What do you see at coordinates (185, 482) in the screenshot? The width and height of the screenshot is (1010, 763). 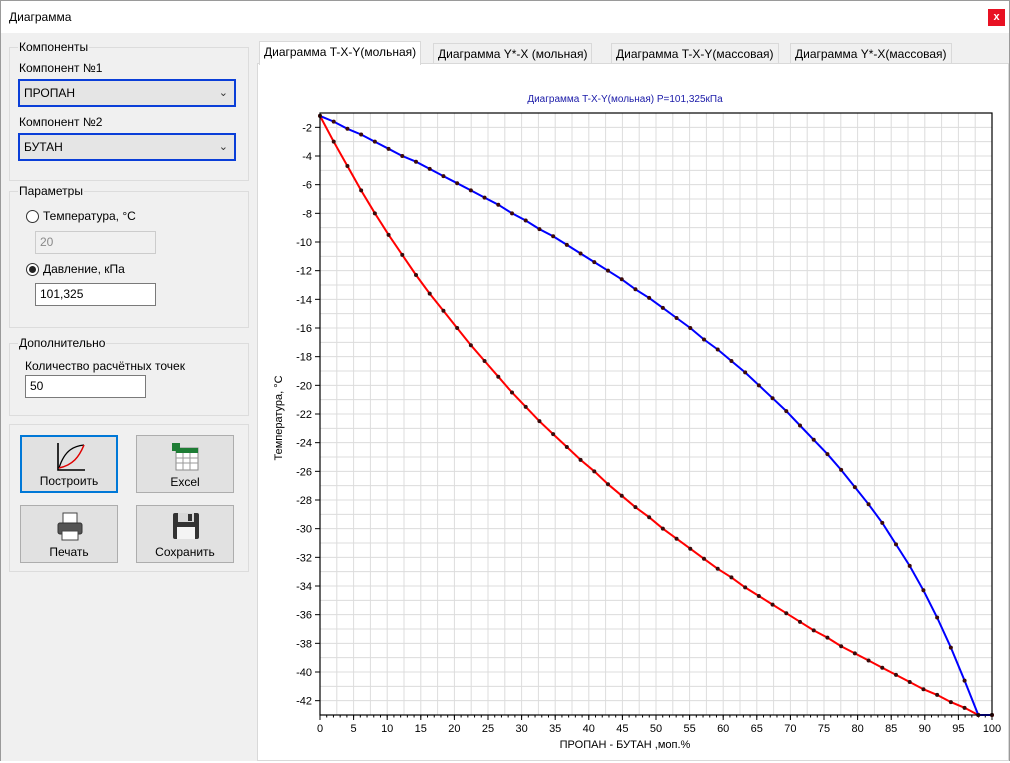 I see `excel-button-label: Excel` at bounding box center [185, 482].